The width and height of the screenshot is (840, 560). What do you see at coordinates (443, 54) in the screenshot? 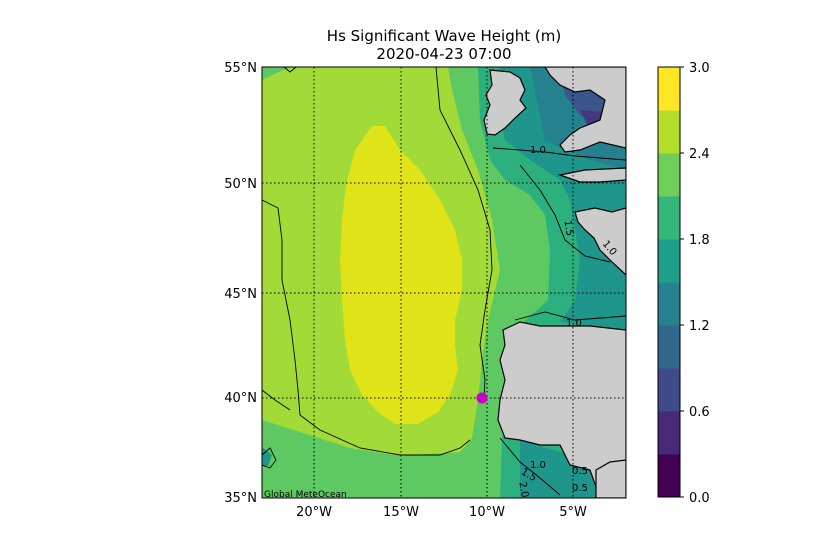
I see `map-subtitle: 2020-04-23 07:00` at bounding box center [443, 54].